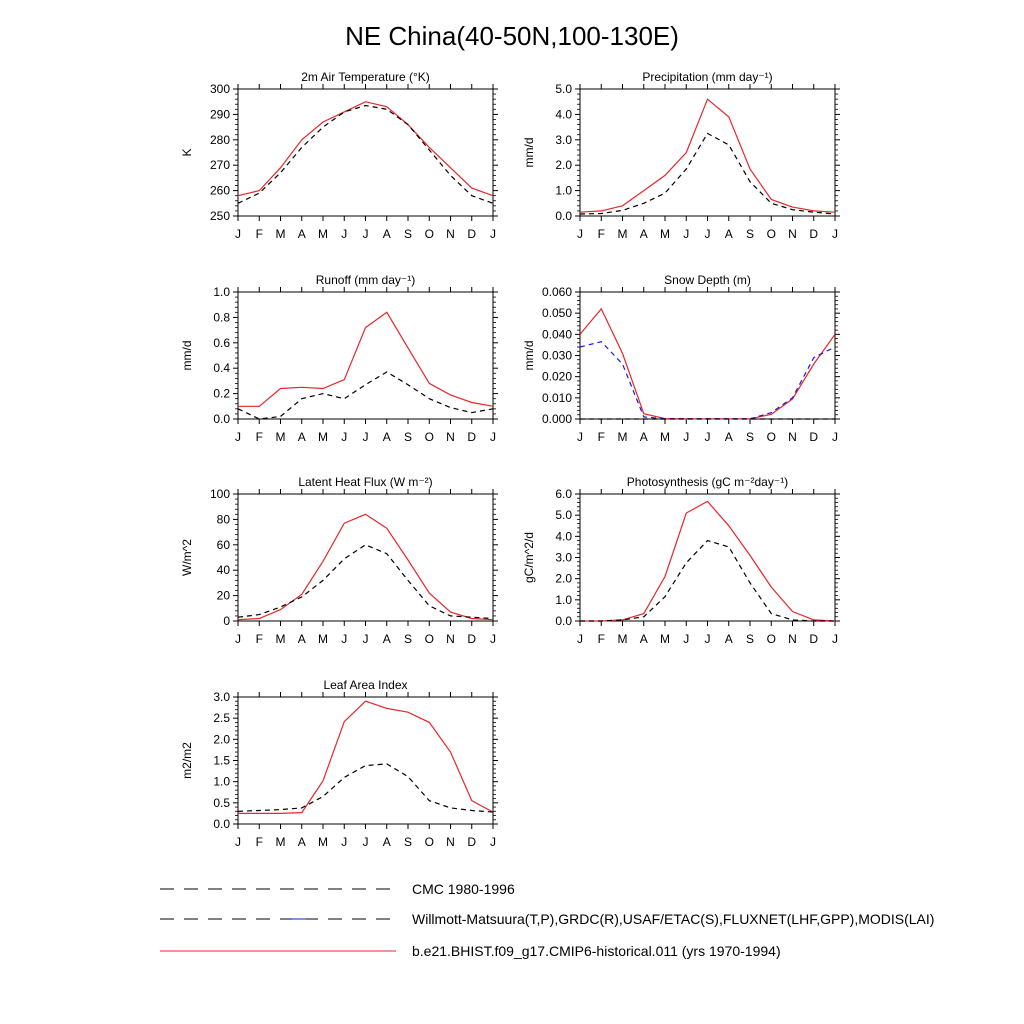  Describe the element at coordinates (557, 334) in the screenshot. I see `y-tick-label: 0.040` at that location.